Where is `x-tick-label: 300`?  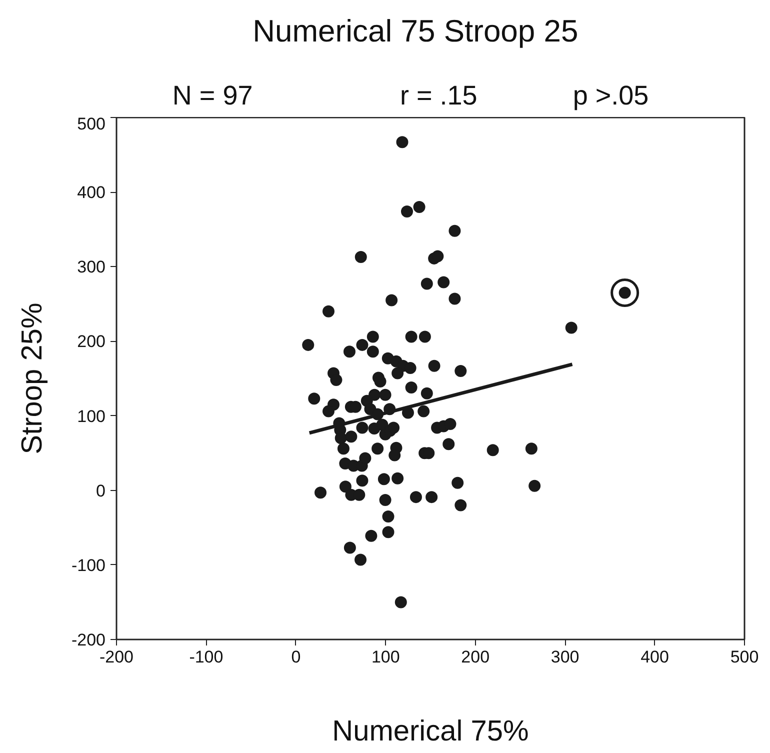 x-tick-label: 300 is located at coordinates (565, 657).